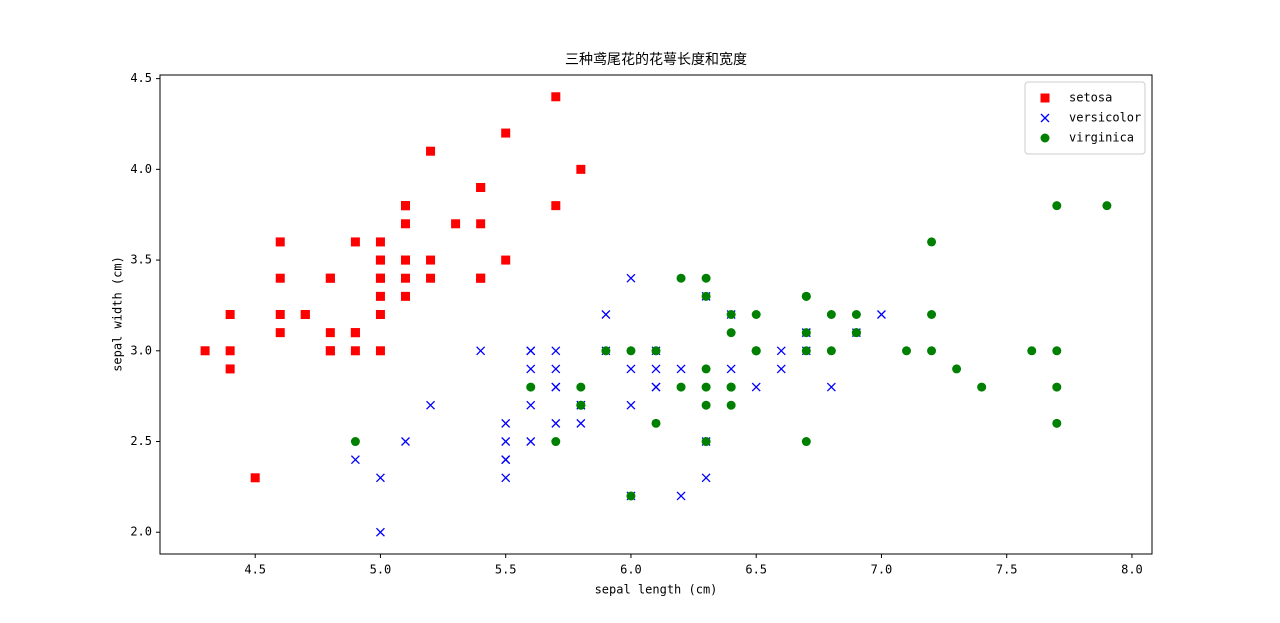 Image resolution: width=1280 pixels, height=623 pixels. I want to click on x-tick-label: 8.0, so click(1132, 570).